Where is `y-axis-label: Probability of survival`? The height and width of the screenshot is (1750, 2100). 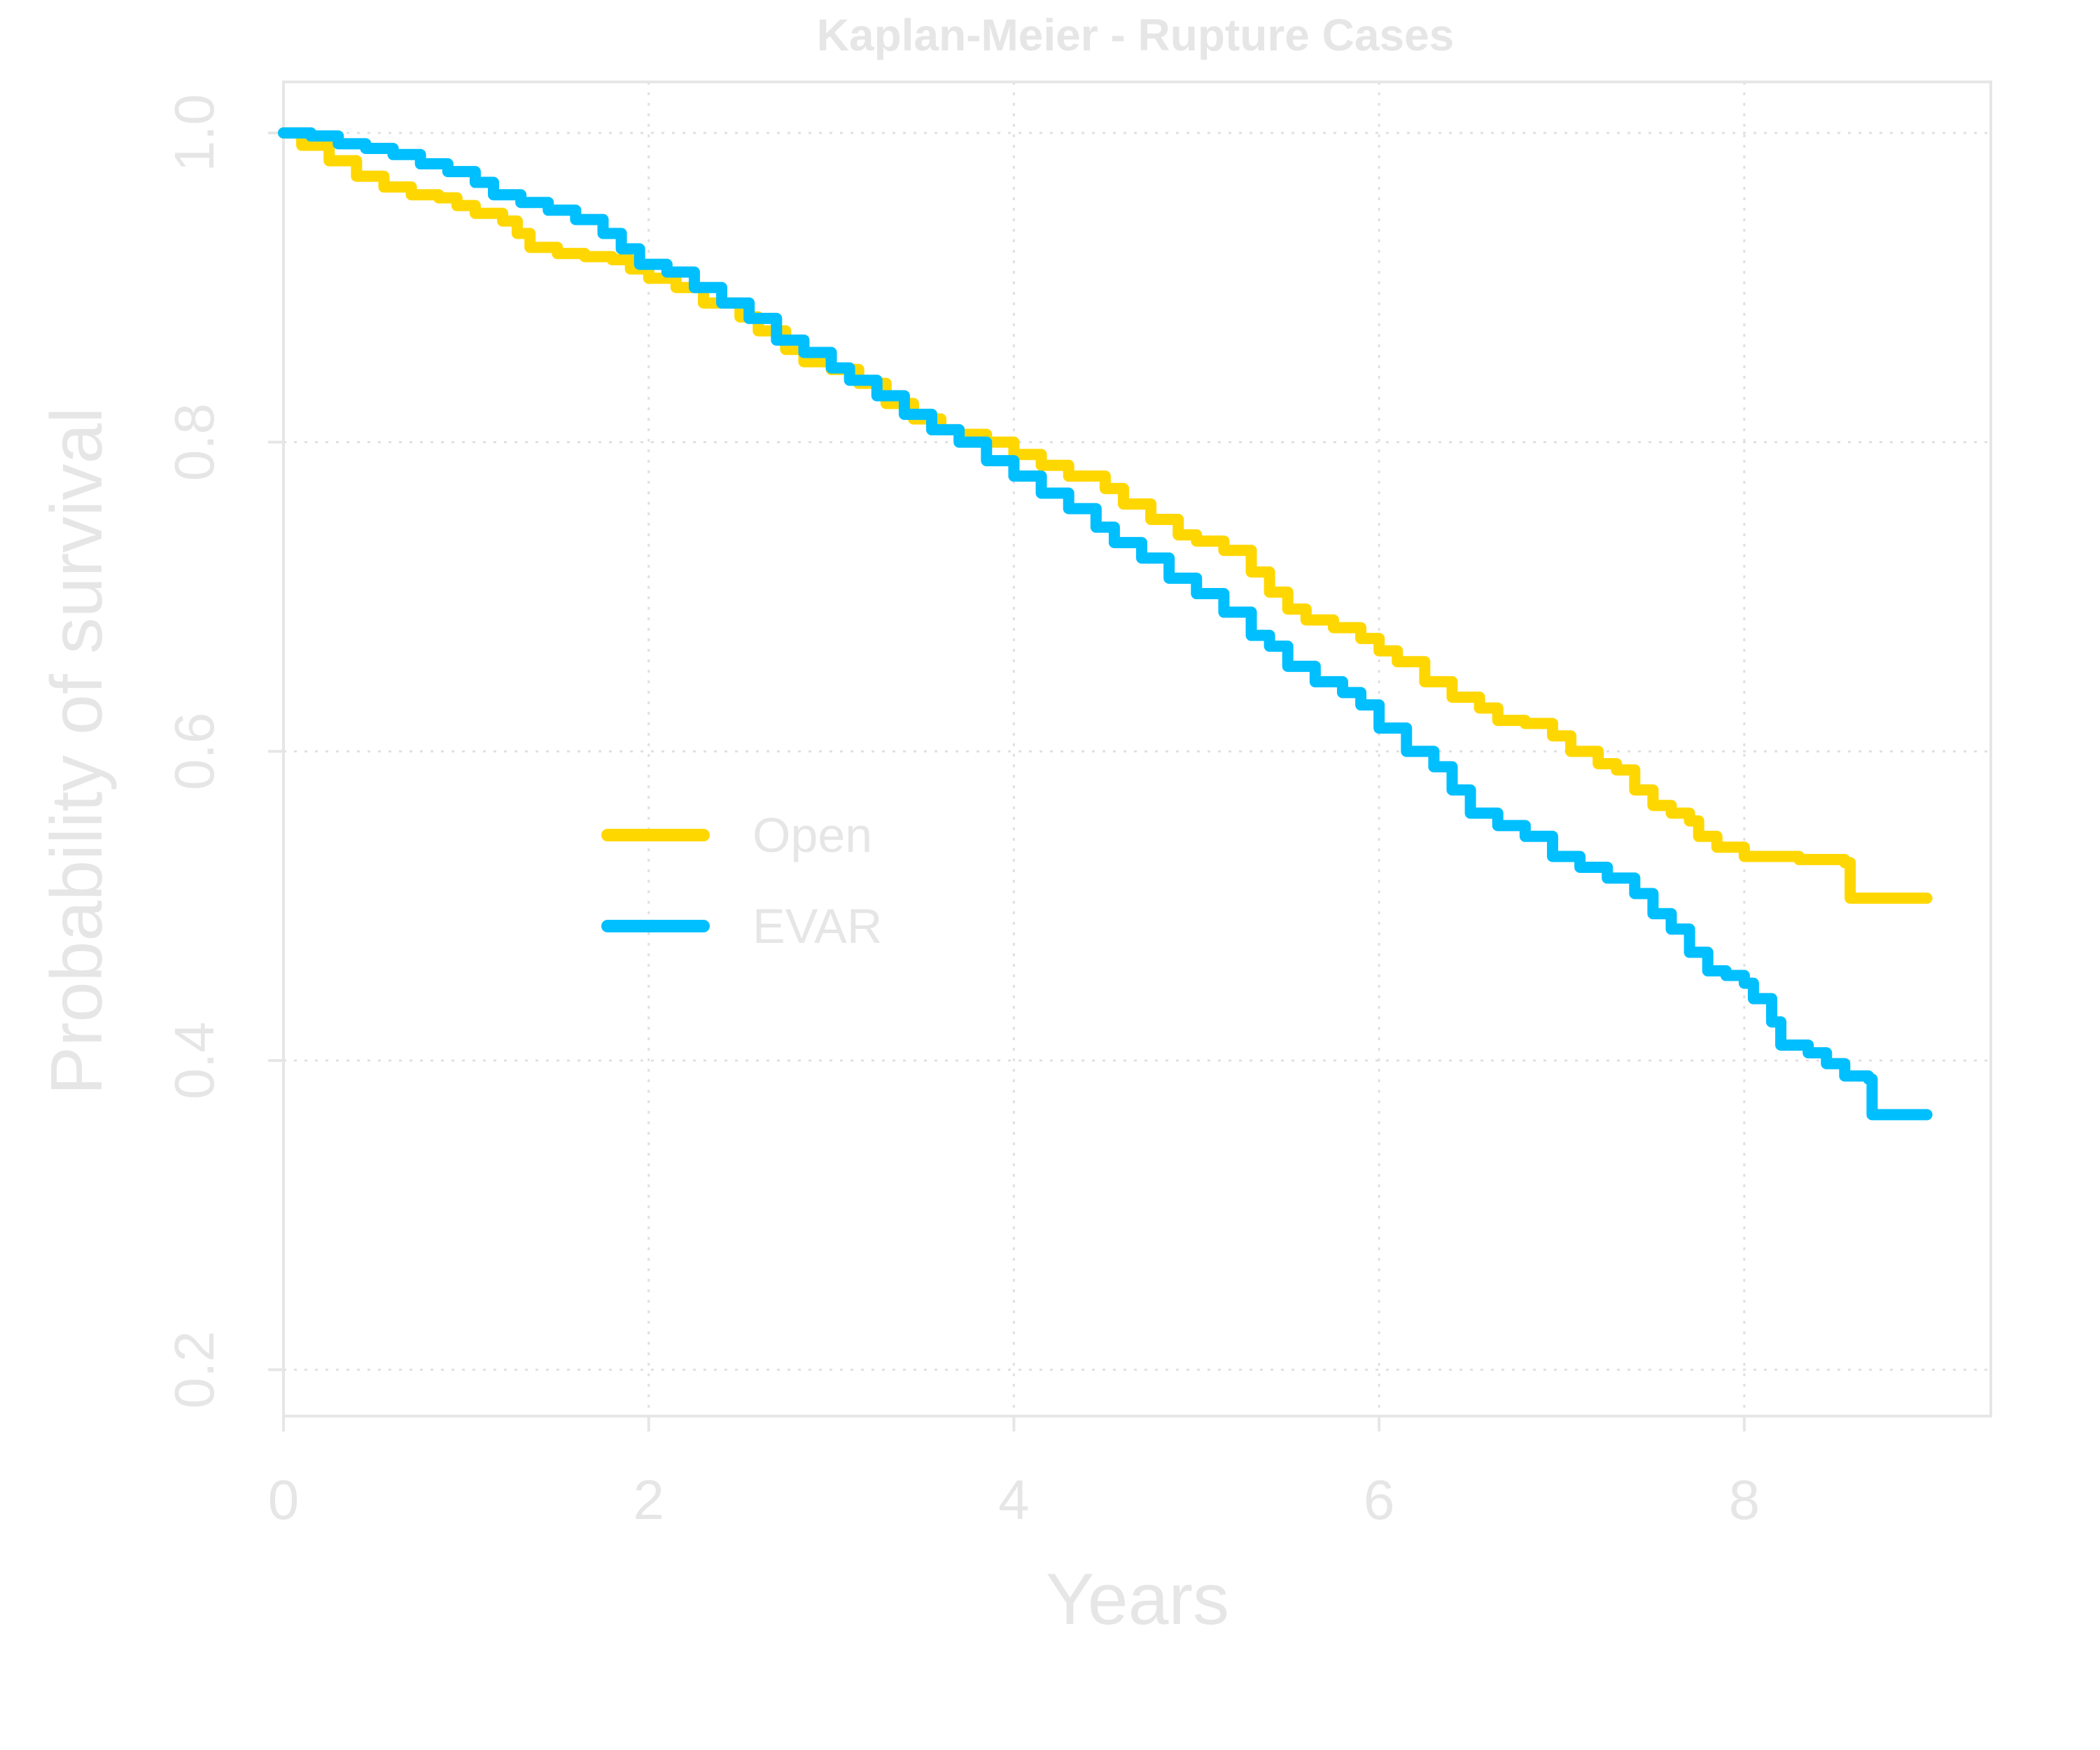 y-axis-label: Probability of survival is located at coordinates (77, 751).